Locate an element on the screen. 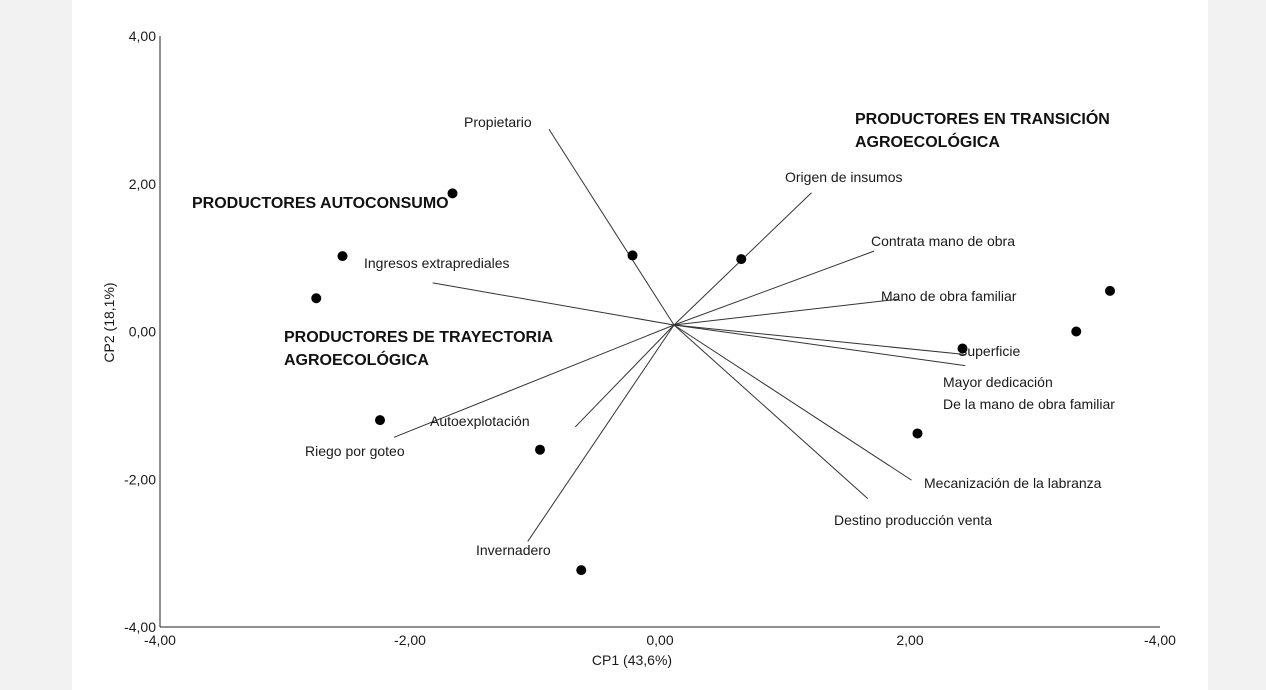  vector-label: Autoexplotación is located at coordinates (480, 421).